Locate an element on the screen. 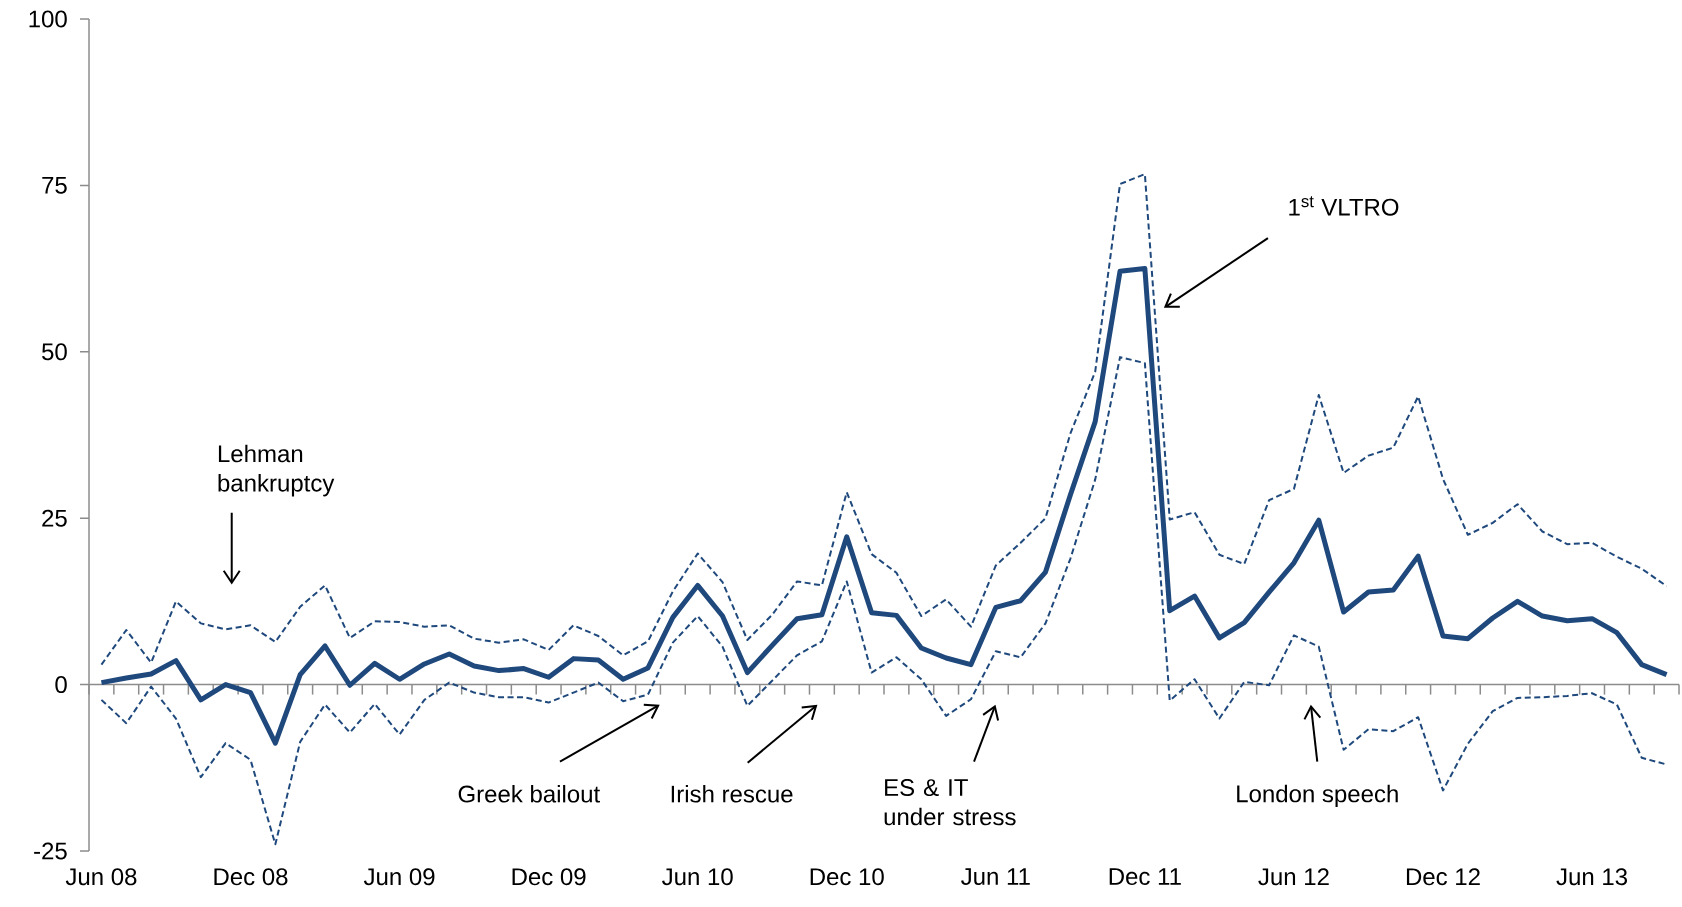 This screenshot has height=907, width=1682. x-tick-label: Jun 11 is located at coordinates (995, 876).